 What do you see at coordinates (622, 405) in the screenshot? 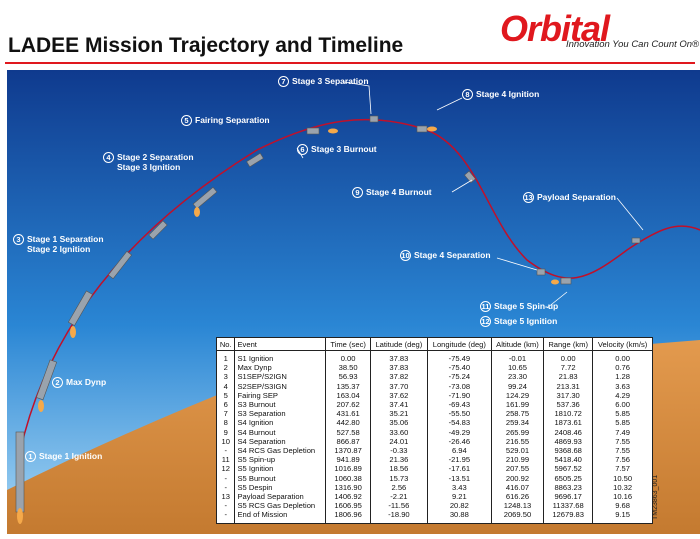
I see `table-cell: 6.00` at bounding box center [622, 405].